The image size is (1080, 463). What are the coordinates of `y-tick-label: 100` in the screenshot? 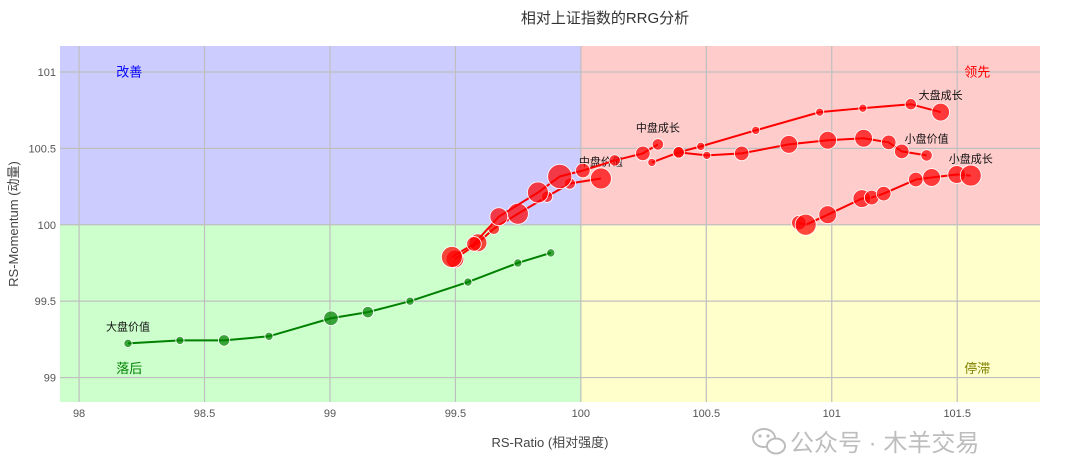 It's located at (47, 226).